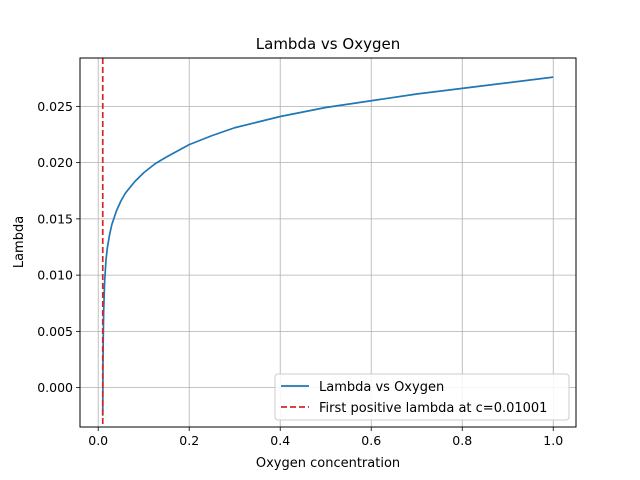 Image resolution: width=640 pixels, height=480 pixels. Describe the element at coordinates (433, 408) in the screenshot. I see `legend-entry-threshold: First positive lambda at c=0.01001` at that location.